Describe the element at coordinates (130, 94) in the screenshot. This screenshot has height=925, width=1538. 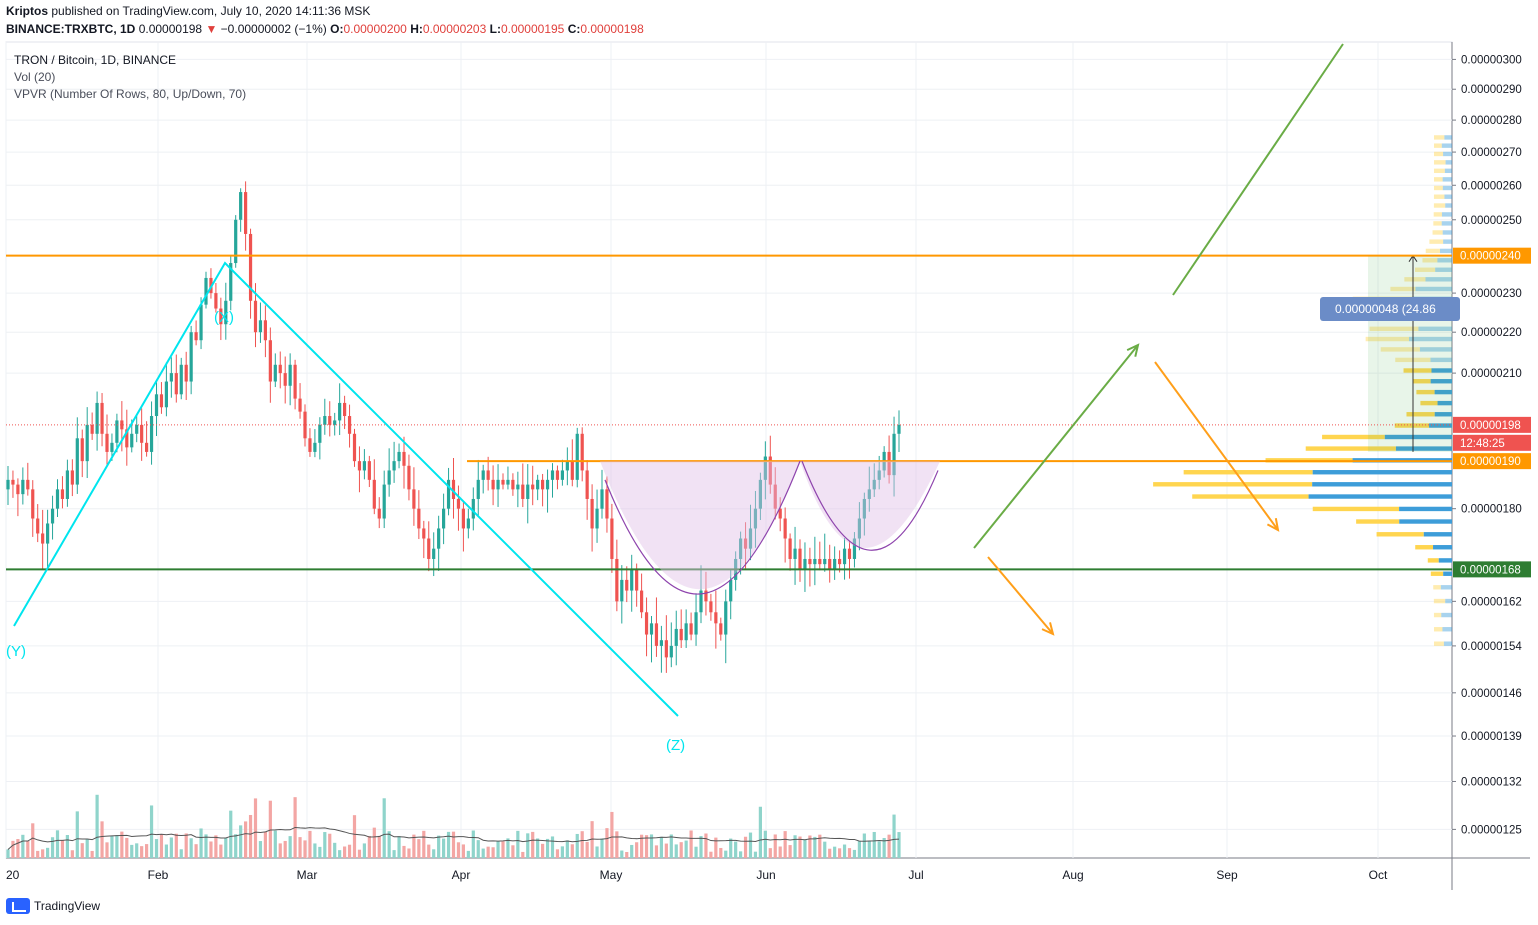
I see `legend-vpvr: VPVR (Number Of Rows, 80, Up/Down, 70)` at that location.